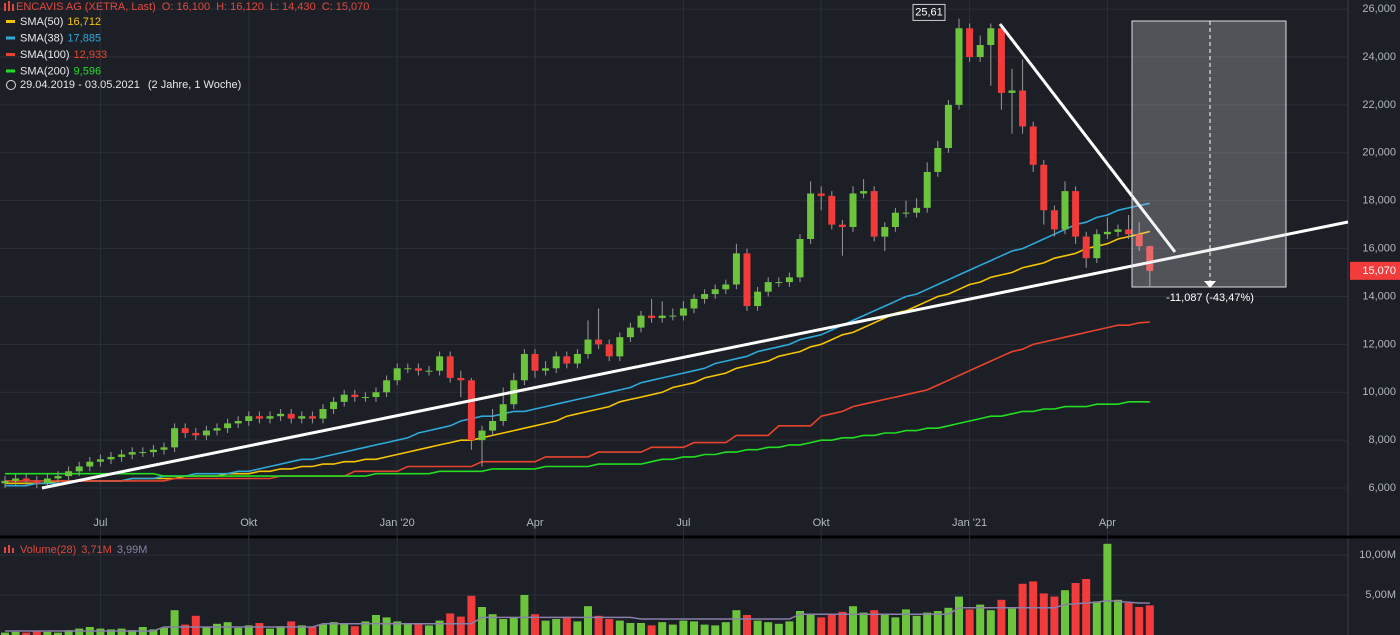  What do you see at coordinates (397, 523) in the screenshot?
I see `x-tick-label: Jan '20` at bounding box center [397, 523].